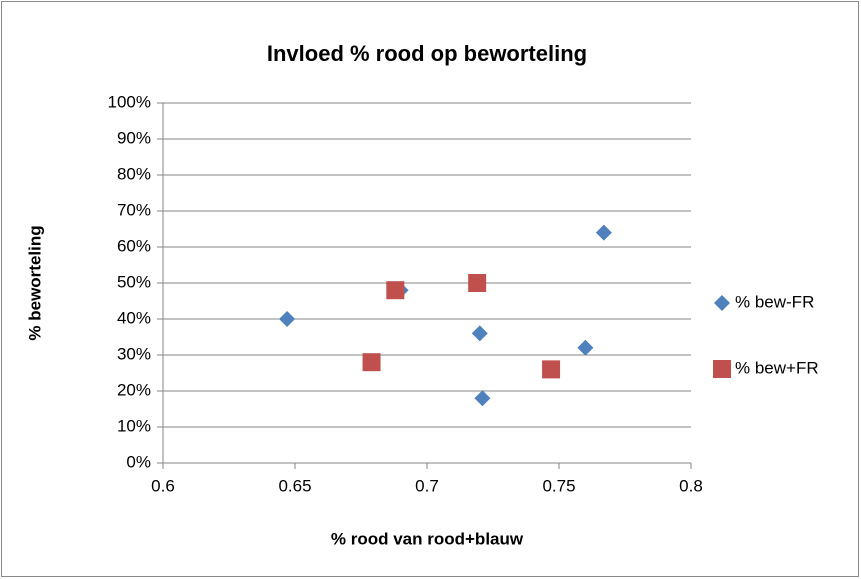  What do you see at coordinates (427, 538) in the screenshot?
I see `x-axis-title: % rood van rood+blauw` at bounding box center [427, 538].